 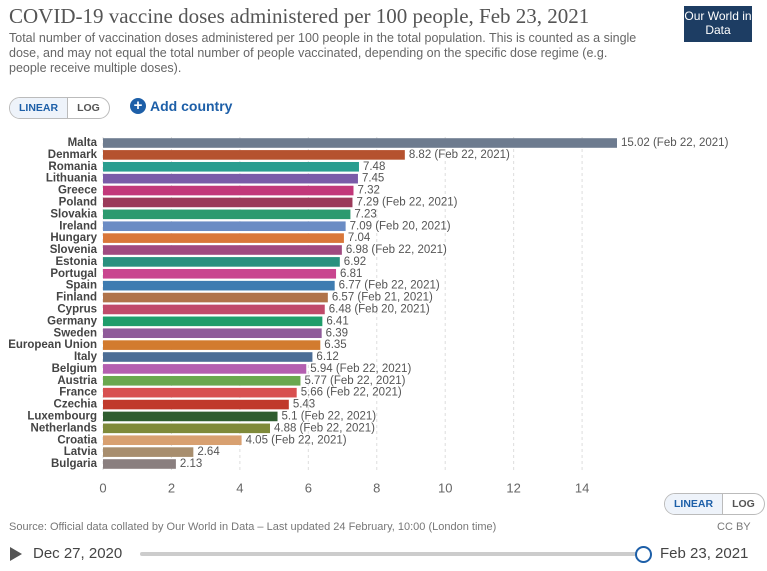 What do you see at coordinates (382, 298) in the screenshot?
I see `value-label: 6.57 (Feb 21, 2021)` at bounding box center [382, 298].